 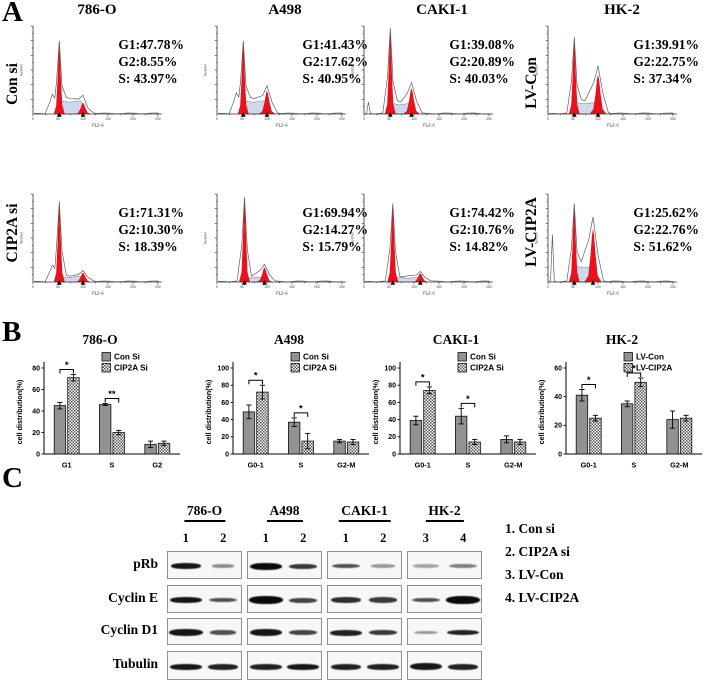 I want to click on flow-stats: G1:69.94% G2:14.27% S: 15.79%, so click(x=335, y=229).